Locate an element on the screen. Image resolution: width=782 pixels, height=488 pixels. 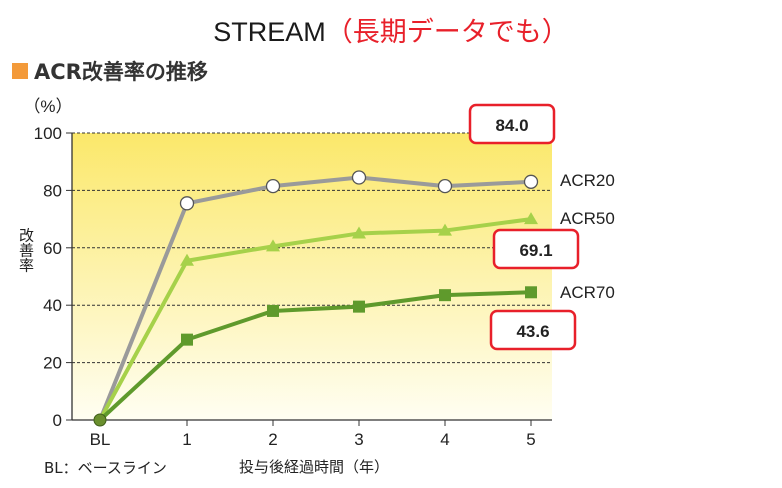
y-tick-label: 100 is located at coordinates (48, 133).